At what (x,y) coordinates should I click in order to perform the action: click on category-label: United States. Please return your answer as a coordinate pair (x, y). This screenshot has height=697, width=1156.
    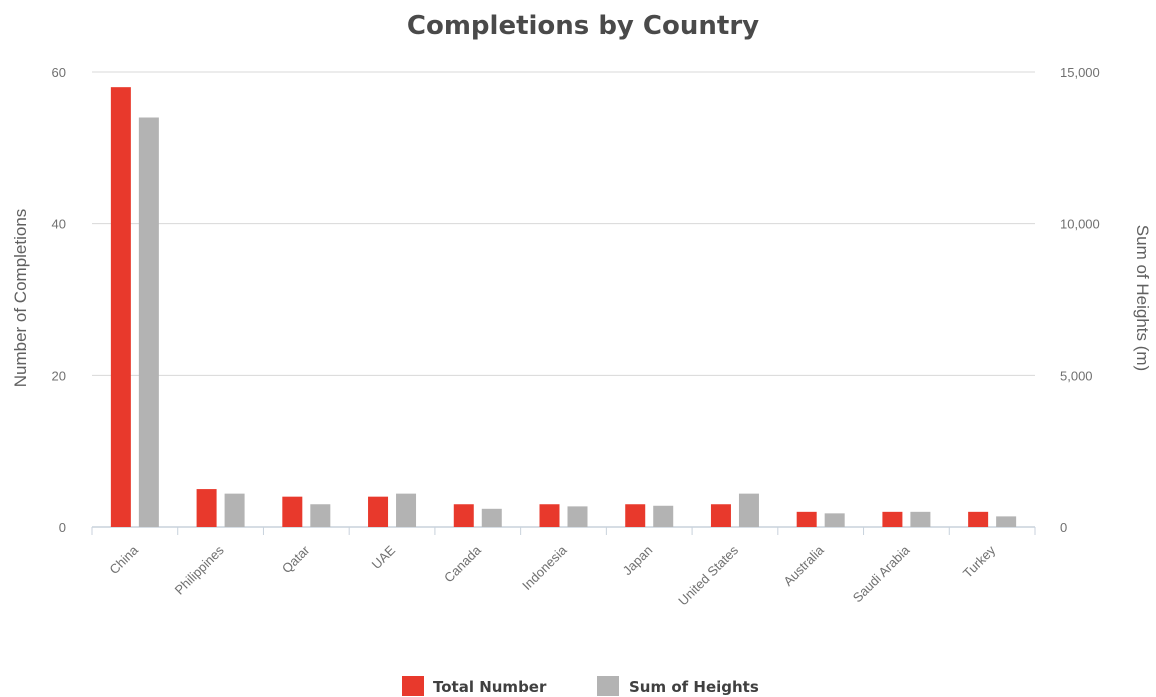
    Looking at the image, I should click on (708, 575).